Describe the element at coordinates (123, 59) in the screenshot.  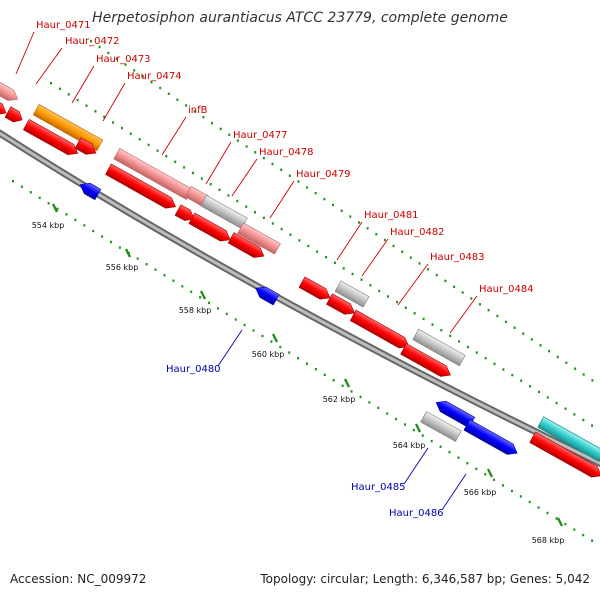
I see `gene-label: Haur_0473` at that location.